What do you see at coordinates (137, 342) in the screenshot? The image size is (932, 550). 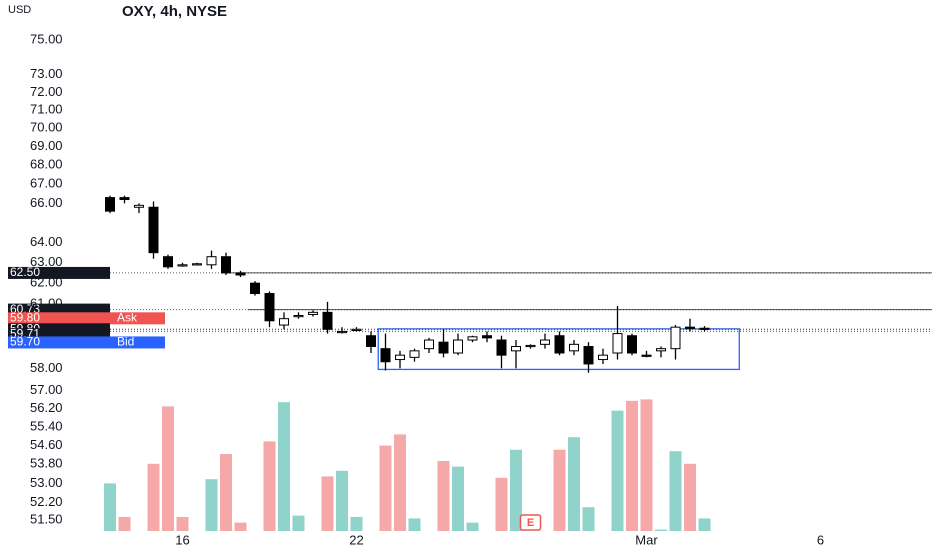 I see `price-tag-bid-box` at bounding box center [137, 342].